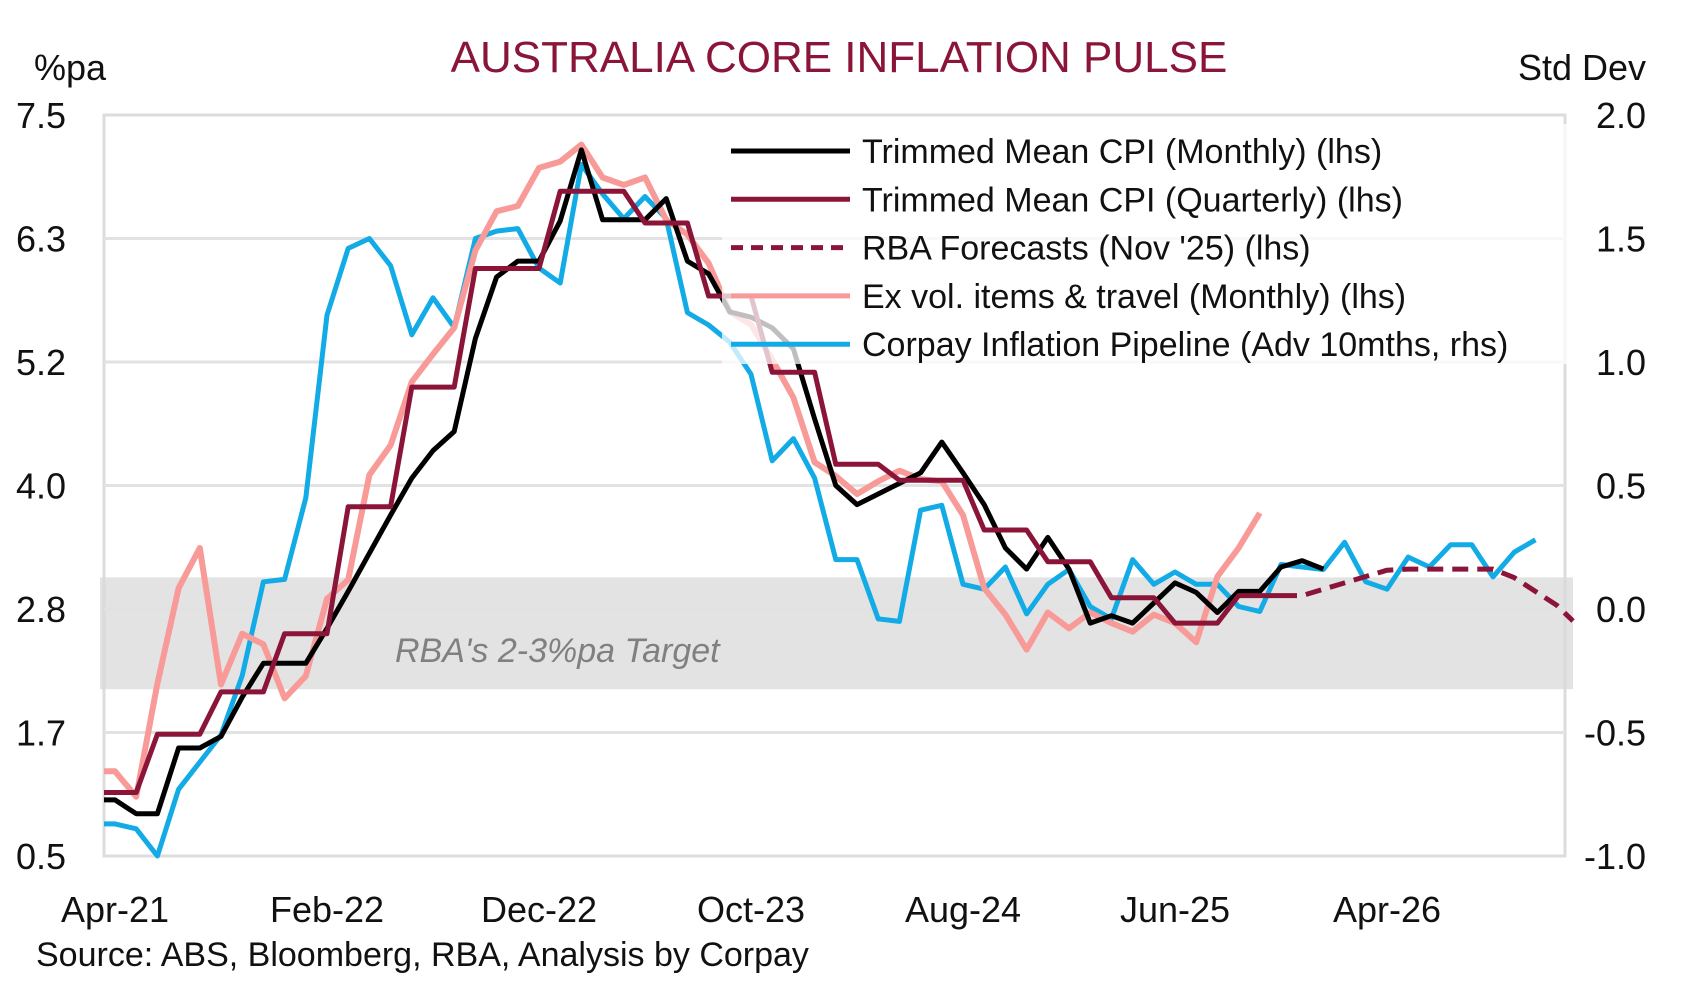 The height and width of the screenshot is (991, 1682). I want to click on series-line-rba-forecasts-nov-25-lhs, so click(1428, 594).